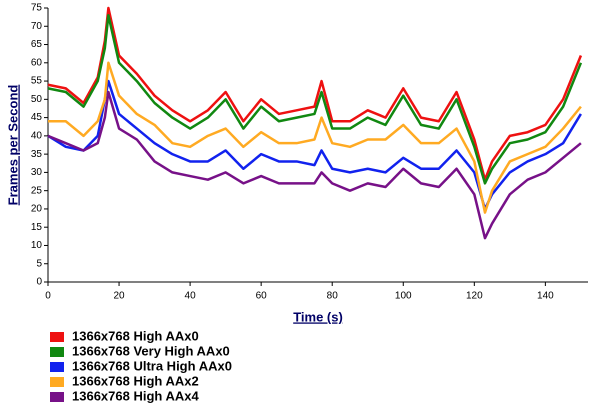  Describe the element at coordinates (37, 209) in the screenshot. I see `y-tick-label: 20` at that location.